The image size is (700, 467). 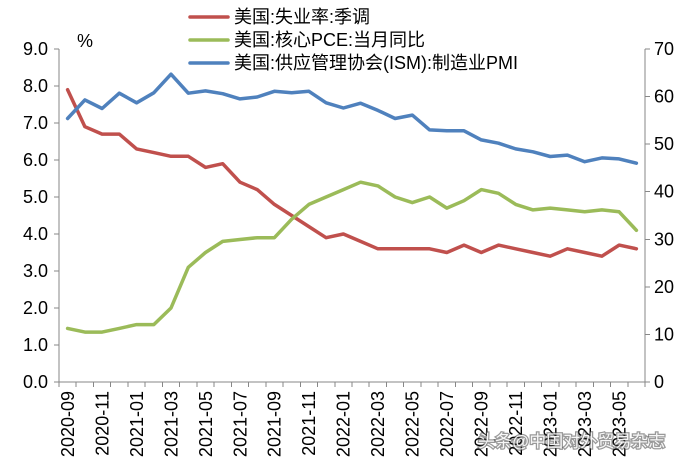 I want to click on y-right-tick-label: 30, so click(x=664, y=239).